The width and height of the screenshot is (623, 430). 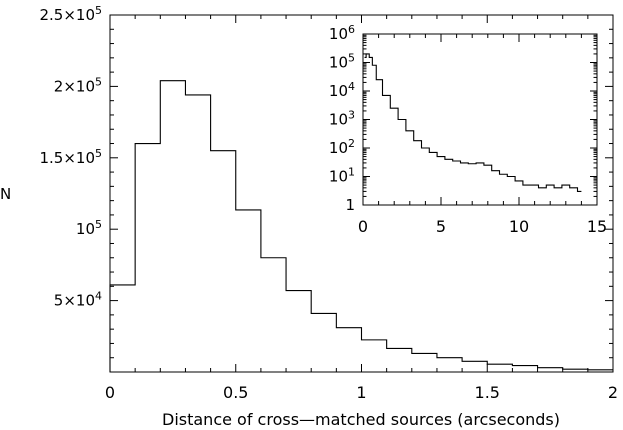 I want to click on y-axis-label: N, so click(x=5, y=194).